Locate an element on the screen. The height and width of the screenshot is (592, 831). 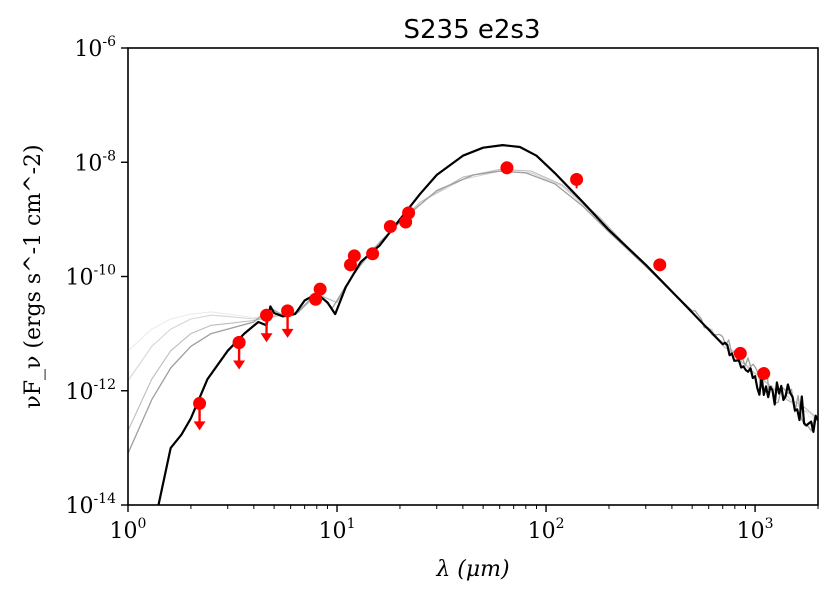
y-tick-label: 10⁻⁸ is located at coordinates (95, 162).